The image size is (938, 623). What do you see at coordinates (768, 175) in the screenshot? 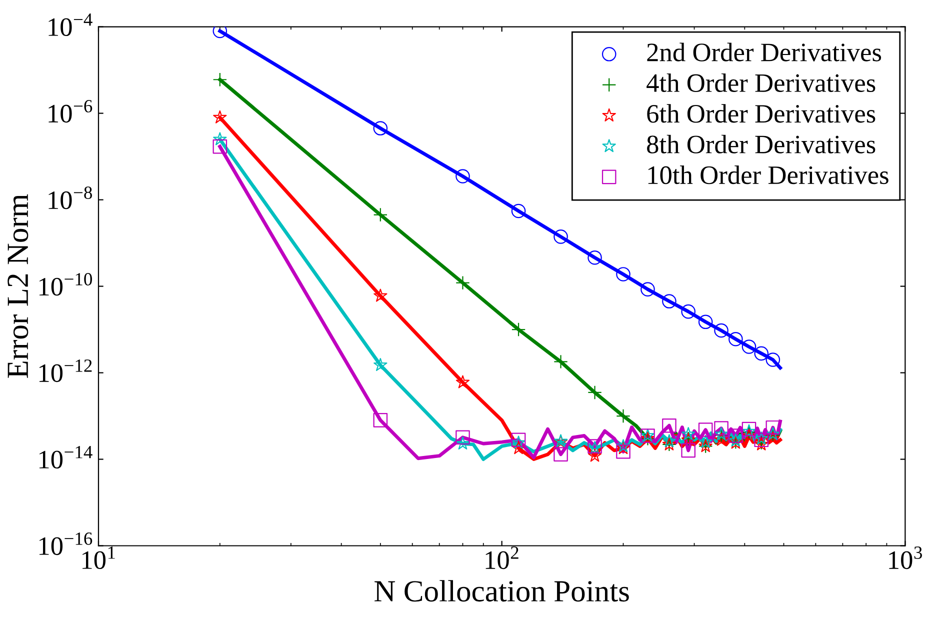
I see `legend-label: 10th Order Derivatives` at bounding box center [768, 175].